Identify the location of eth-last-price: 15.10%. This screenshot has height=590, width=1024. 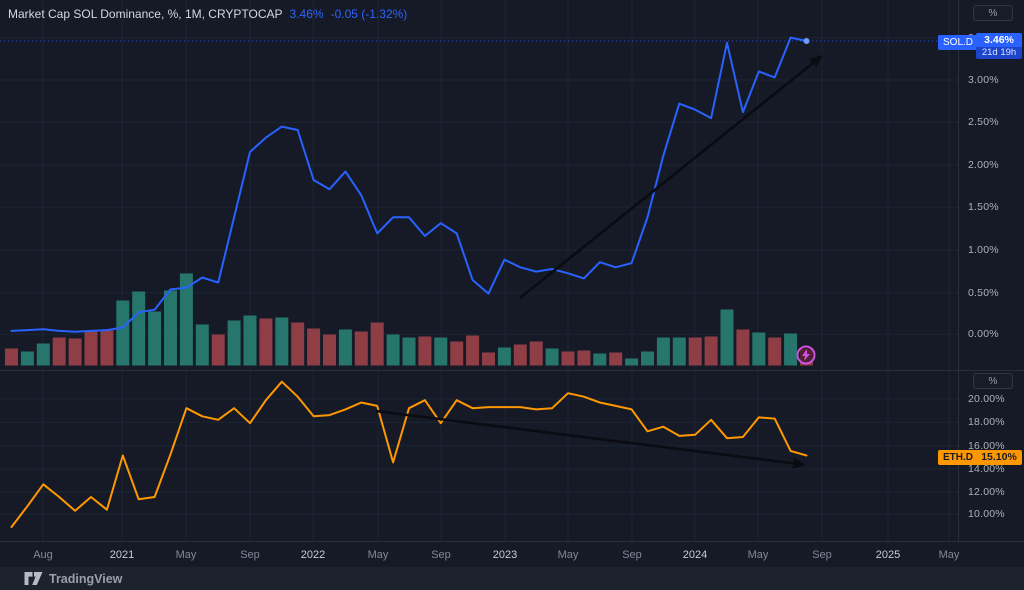
(999, 457).